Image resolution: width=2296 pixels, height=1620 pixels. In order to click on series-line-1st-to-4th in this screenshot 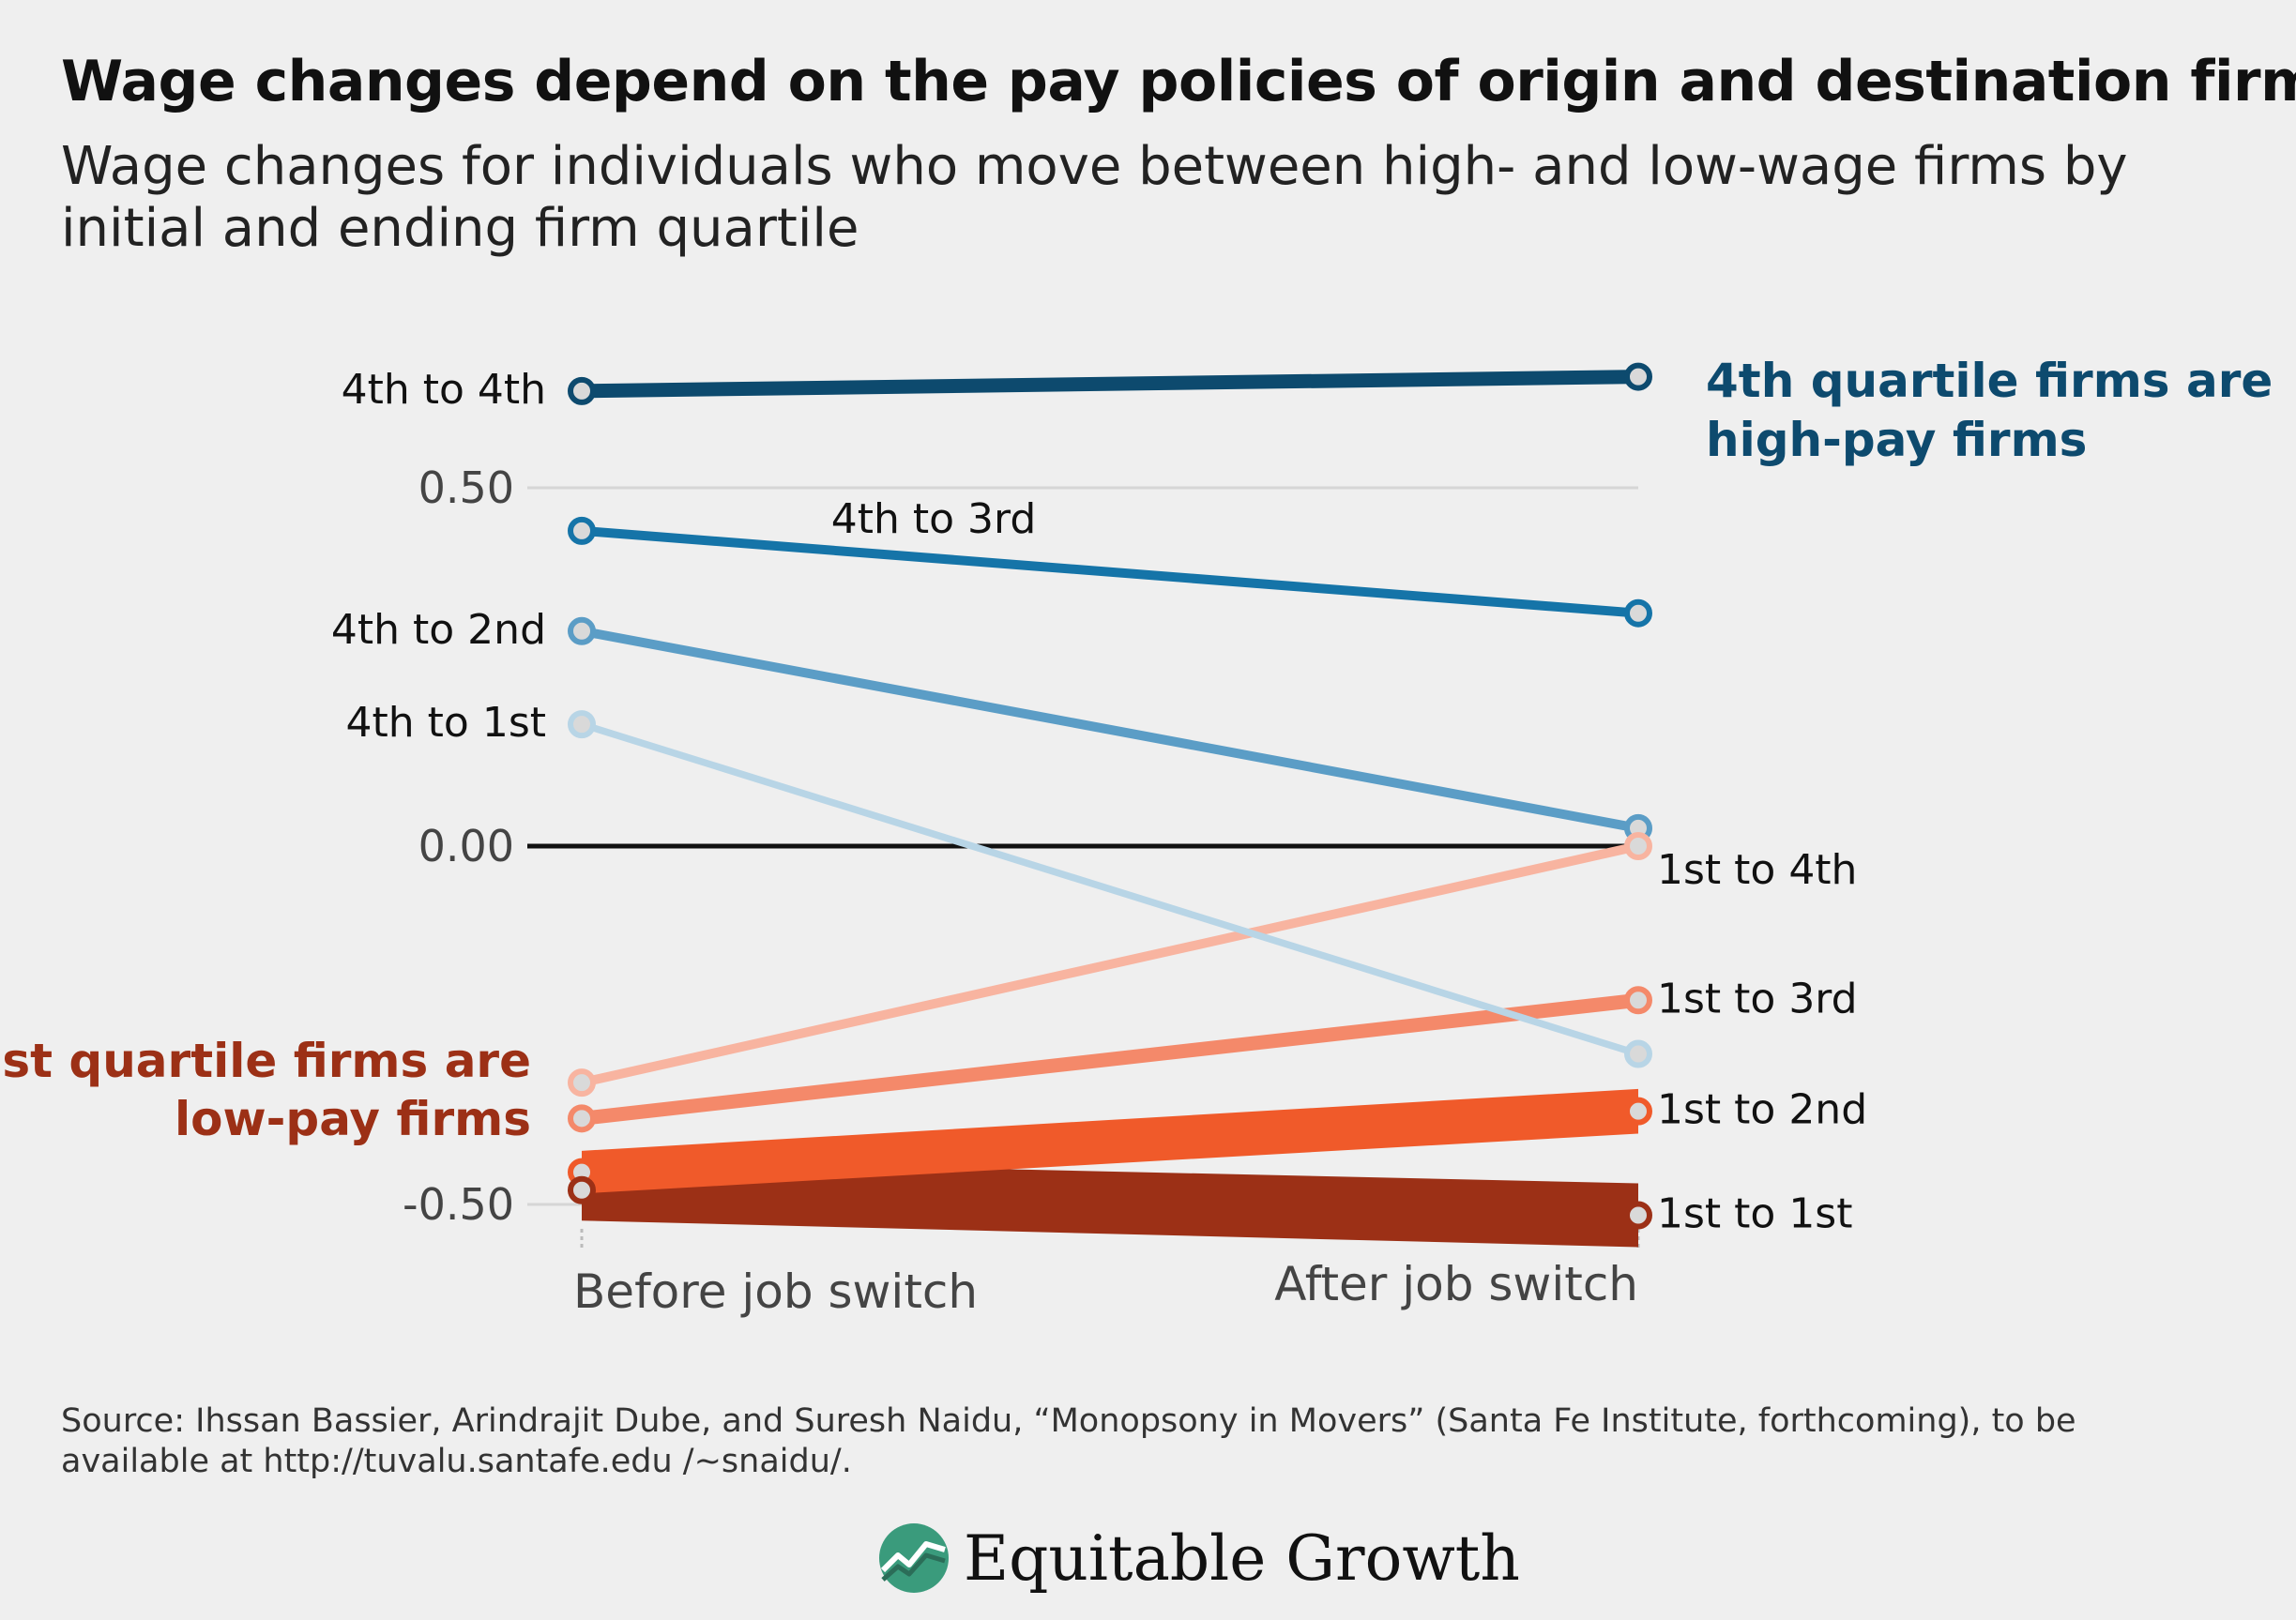, I will do `click(1110, 964)`.